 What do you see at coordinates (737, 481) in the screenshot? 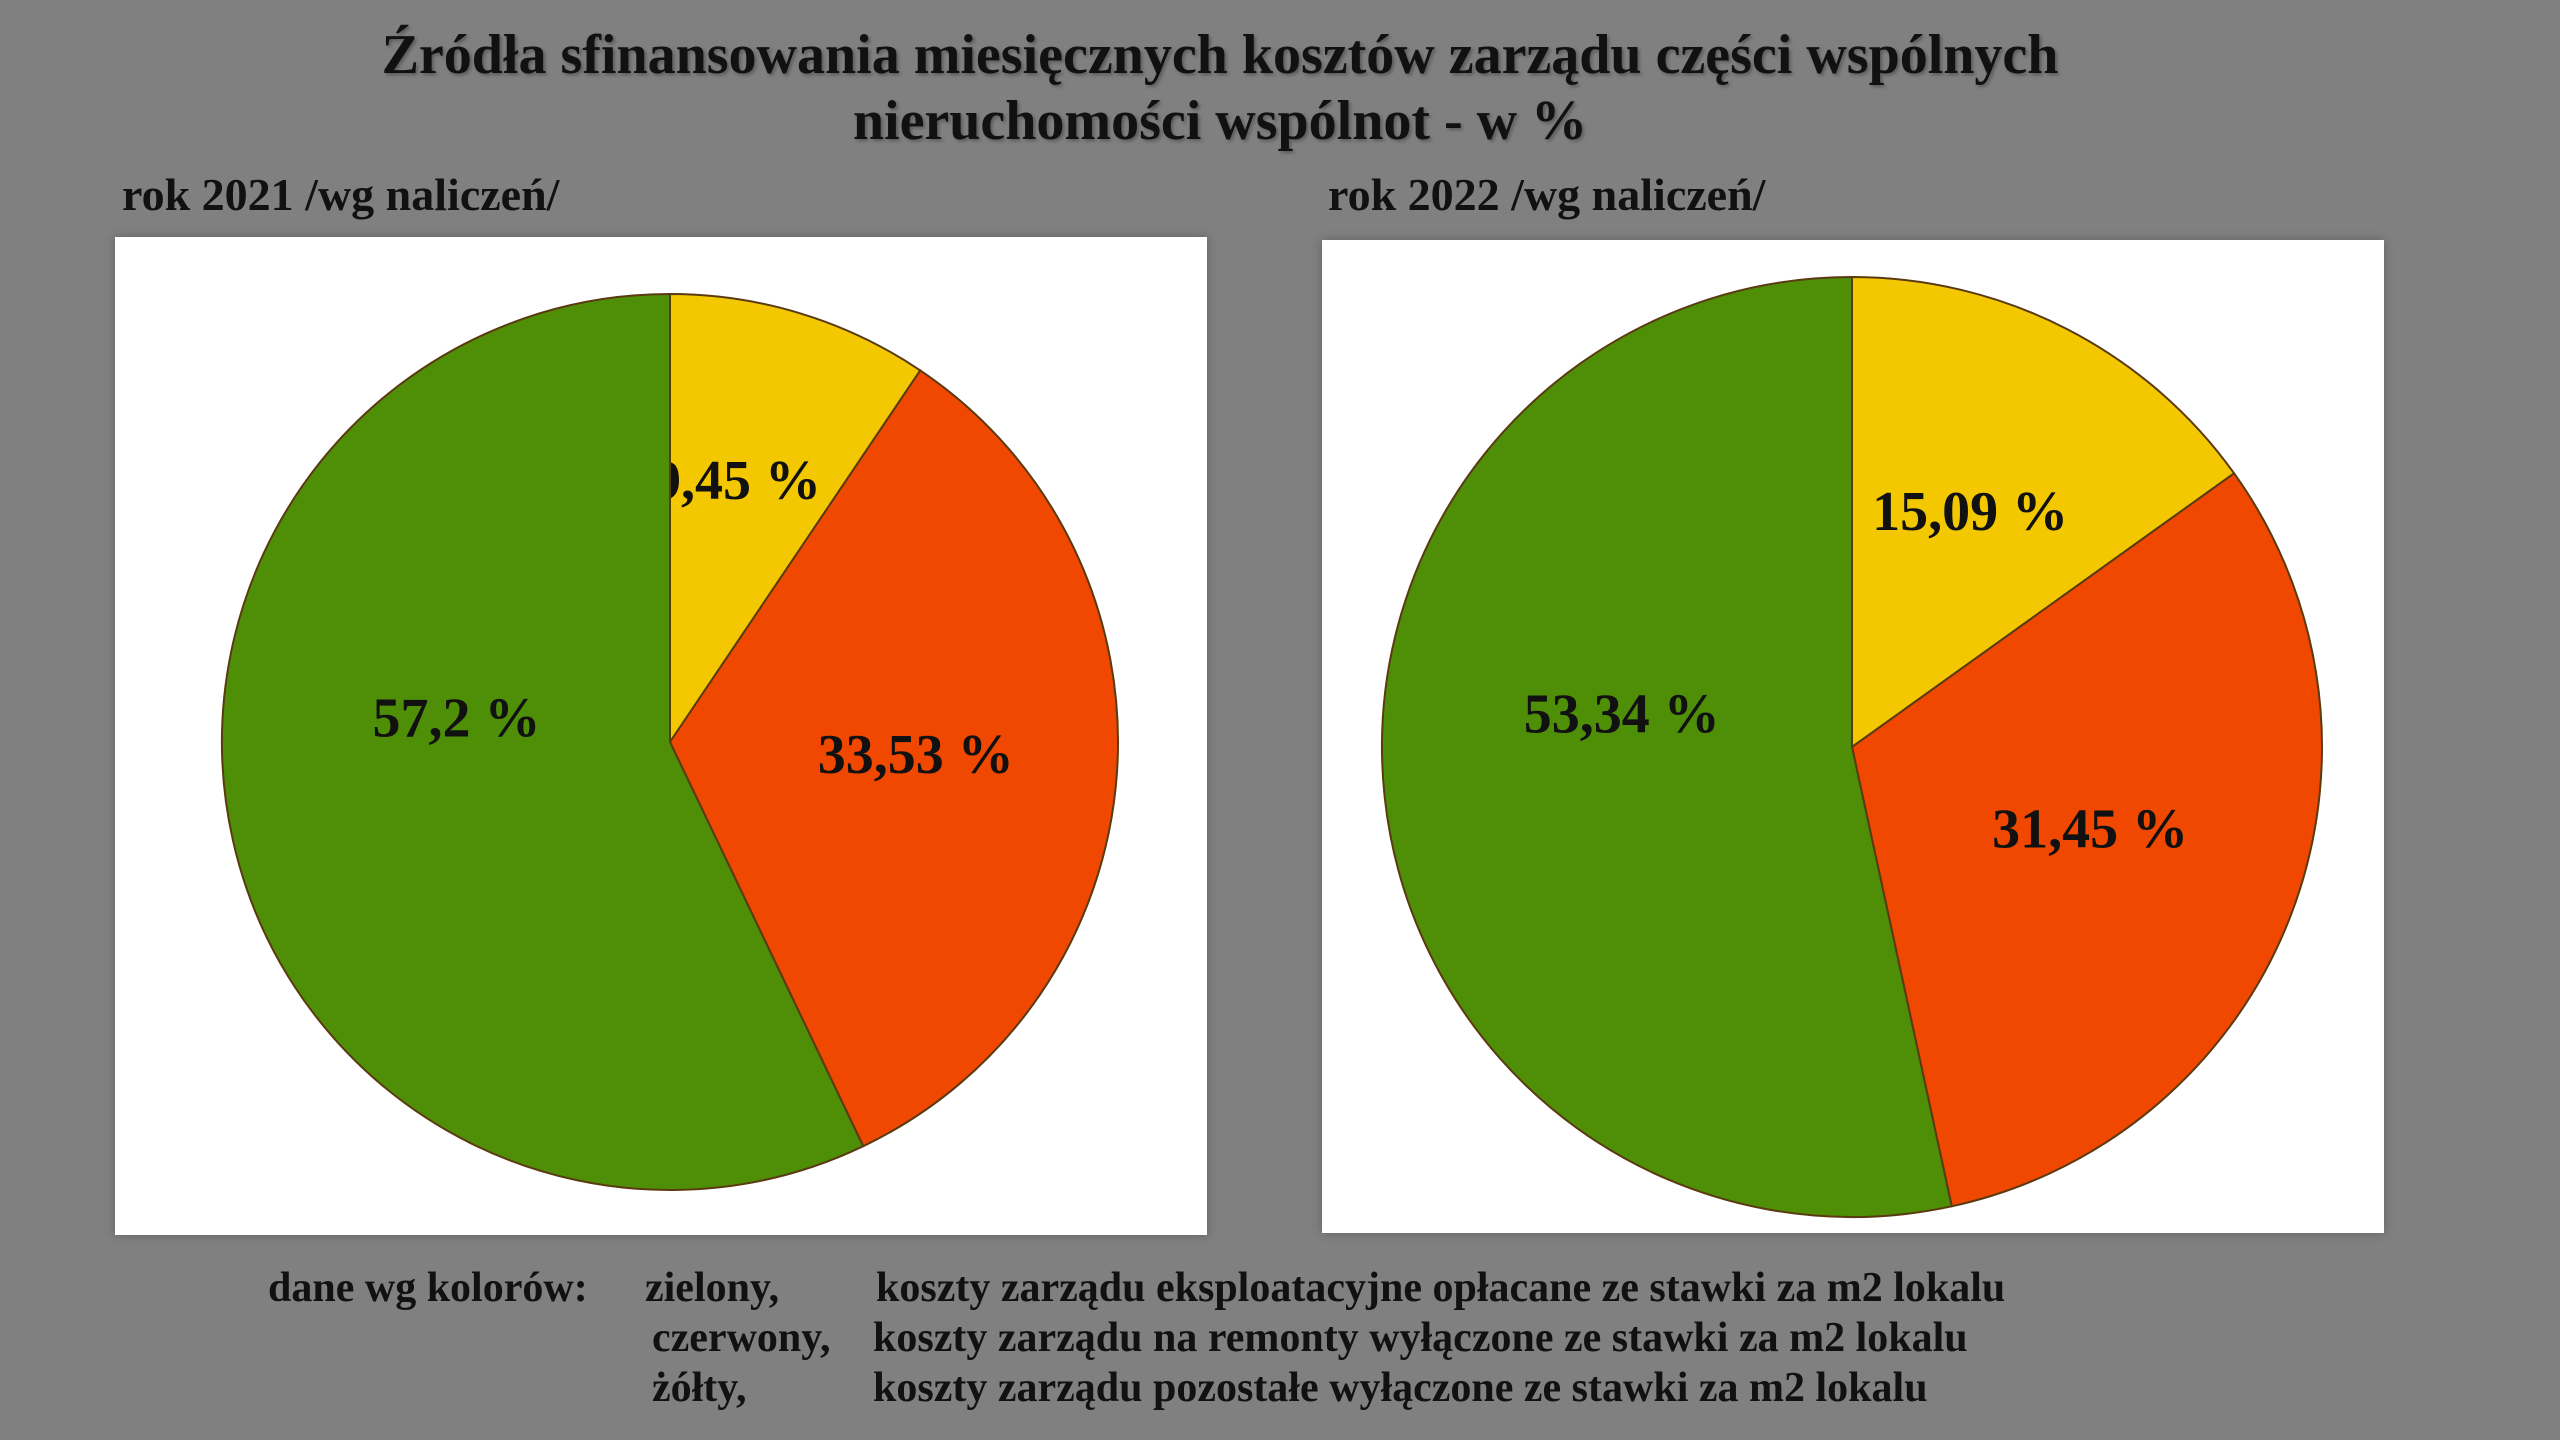
I see `pie-2021-label-yellow: 9,45 %` at bounding box center [737, 481].